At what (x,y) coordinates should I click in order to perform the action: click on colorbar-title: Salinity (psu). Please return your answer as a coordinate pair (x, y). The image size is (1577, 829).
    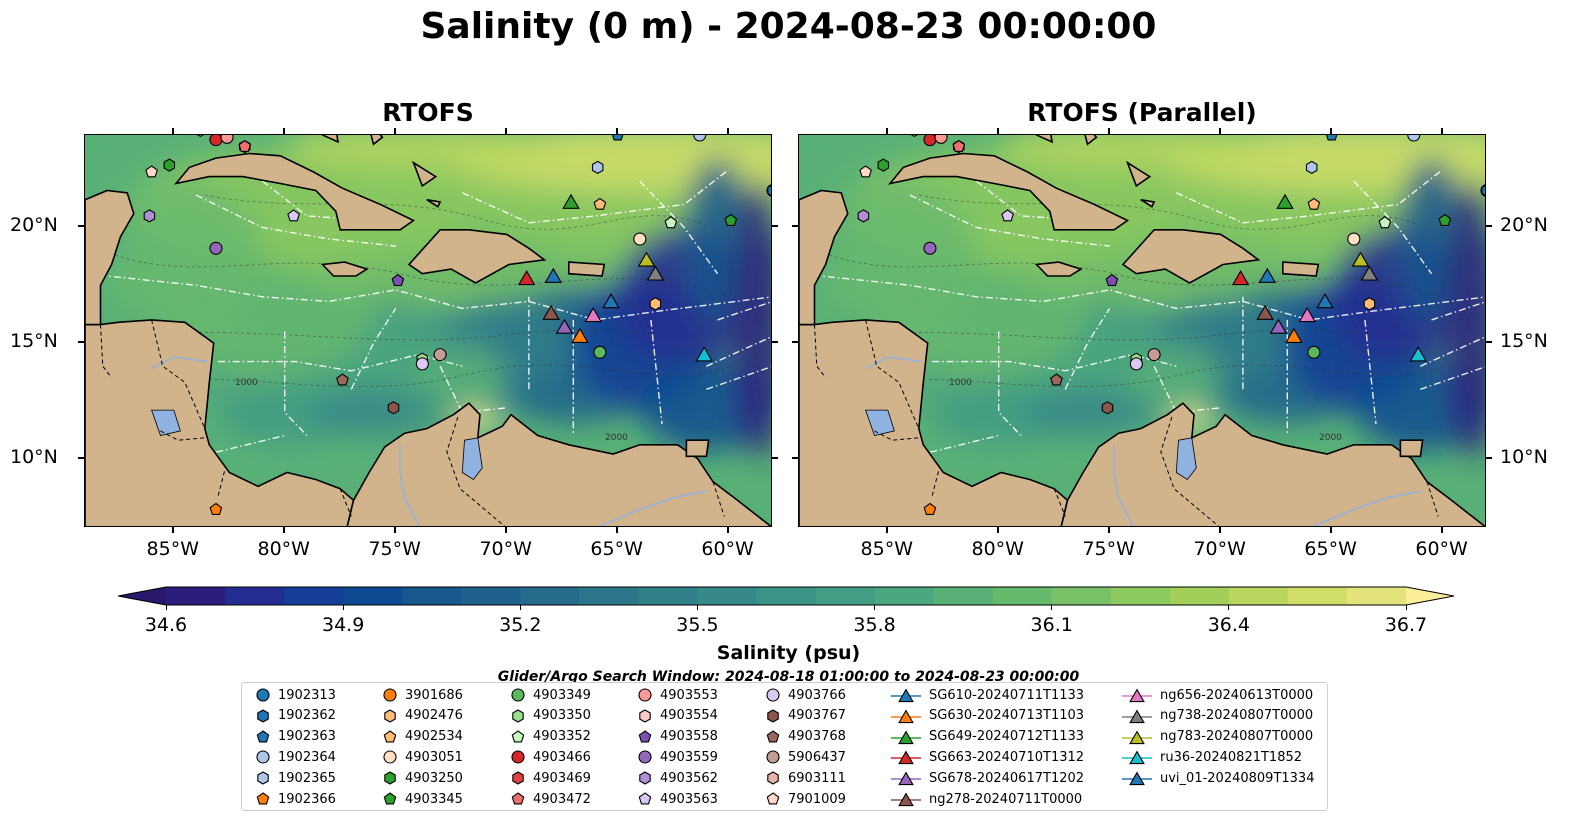
    Looking at the image, I should click on (788, 653).